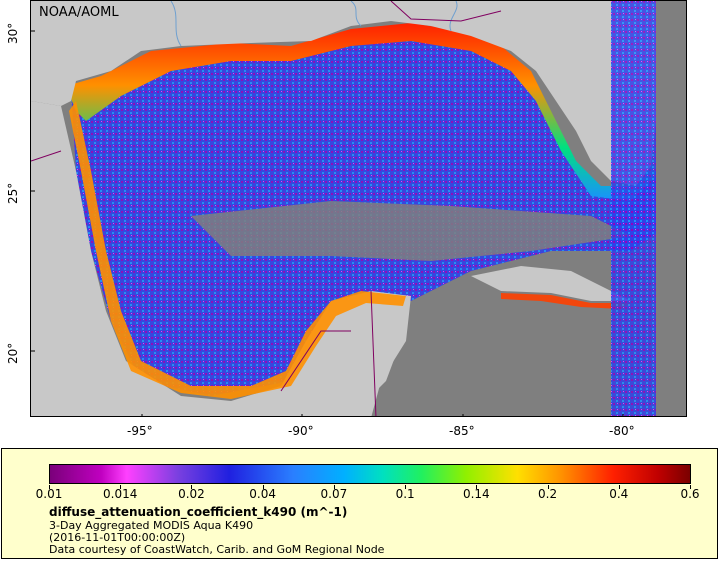  I want to click on colorbar-tick-label: 0.07, so click(334, 494).